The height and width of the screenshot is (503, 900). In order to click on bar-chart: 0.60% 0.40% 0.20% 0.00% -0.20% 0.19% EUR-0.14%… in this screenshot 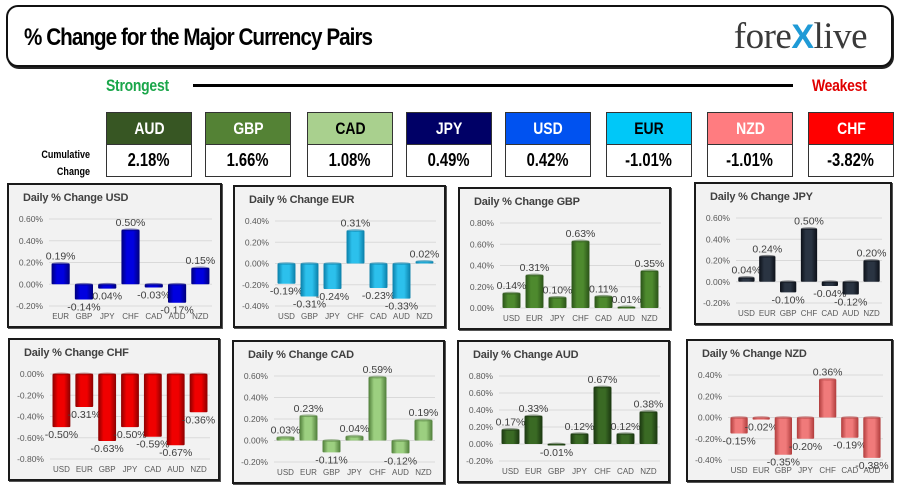, I will do `click(115, 267)`.